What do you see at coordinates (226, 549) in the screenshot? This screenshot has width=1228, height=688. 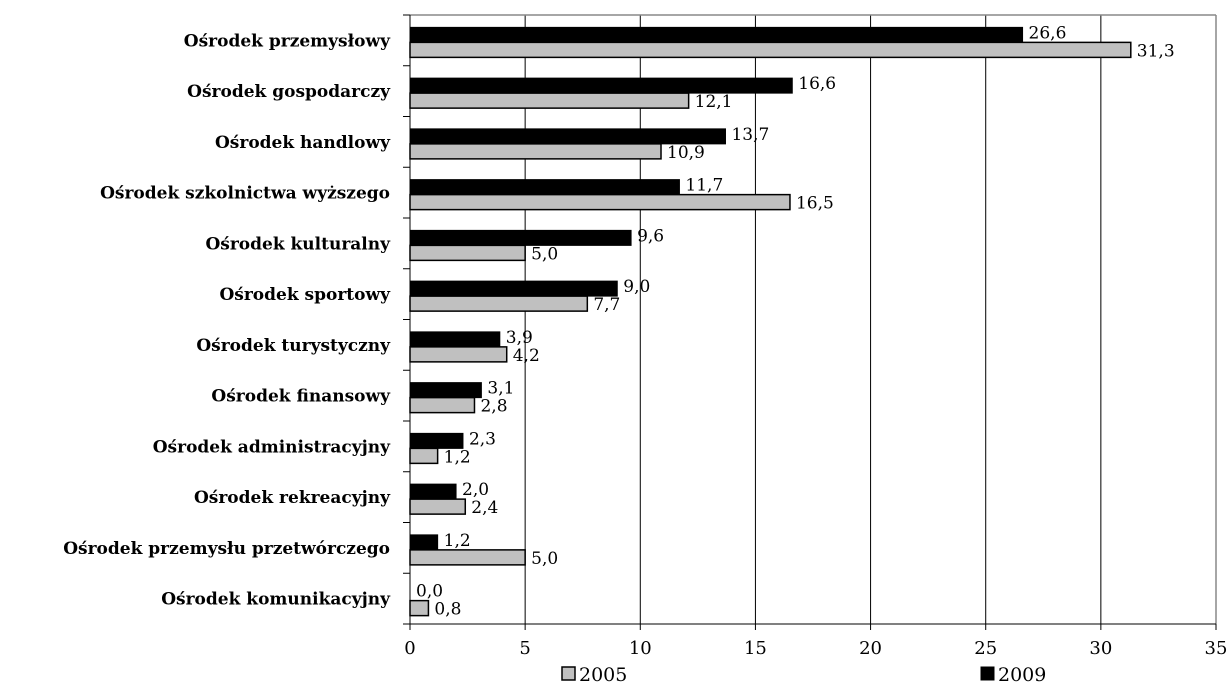 I see `category-label: Ośrodek przemysłu przetwórczego` at bounding box center [226, 549].